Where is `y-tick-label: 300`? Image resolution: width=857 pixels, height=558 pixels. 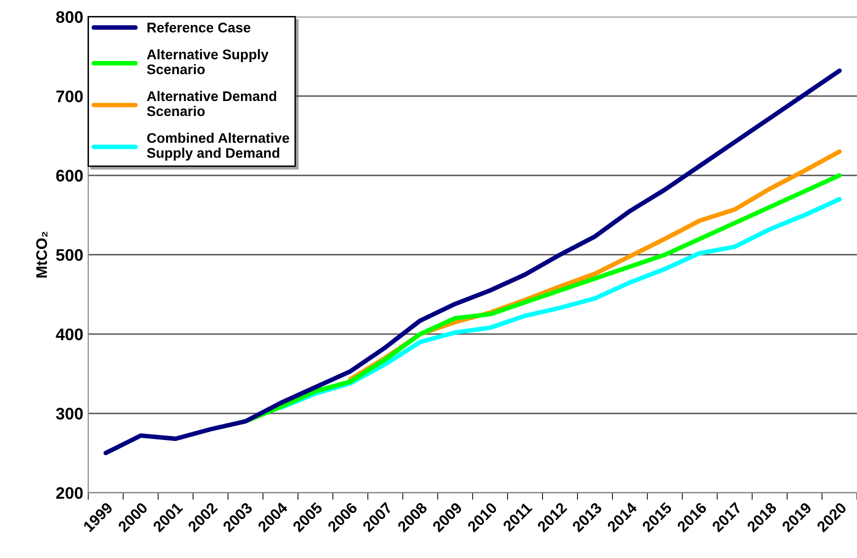
y-tick-label: 300 is located at coordinates (69, 414).